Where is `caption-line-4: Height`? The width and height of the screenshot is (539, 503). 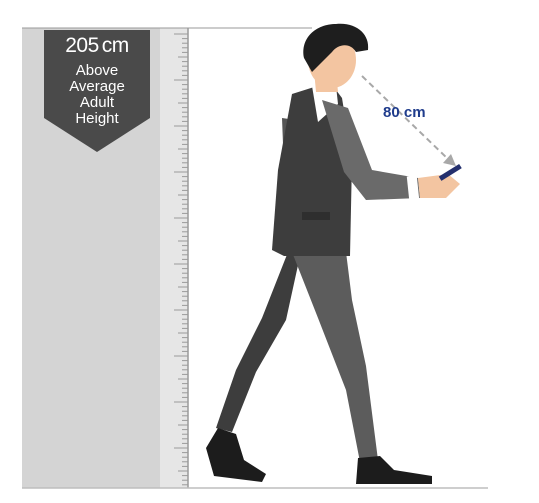 caption-line-4: Height is located at coordinates (97, 118).